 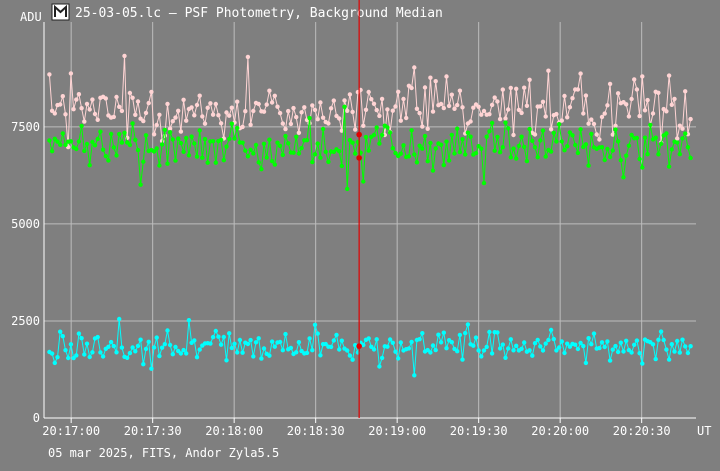 What do you see at coordinates (642, 431) in the screenshot?
I see `x-tick-label: 20:20:30` at bounding box center [642, 431].